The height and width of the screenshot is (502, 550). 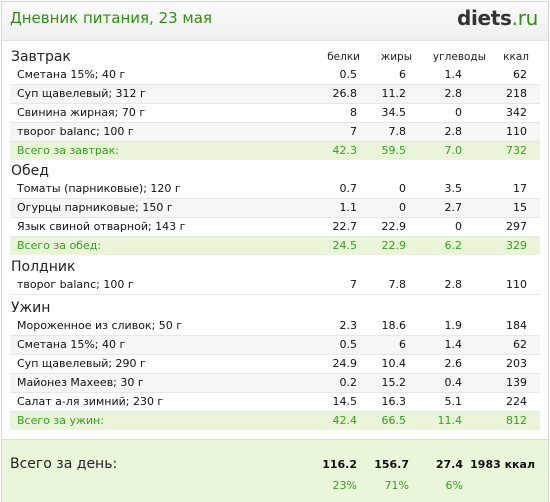 I want to click on table-row: Огурцы парниковые; 150 г 1.1 0 2.7 15, so click(x=275, y=208).